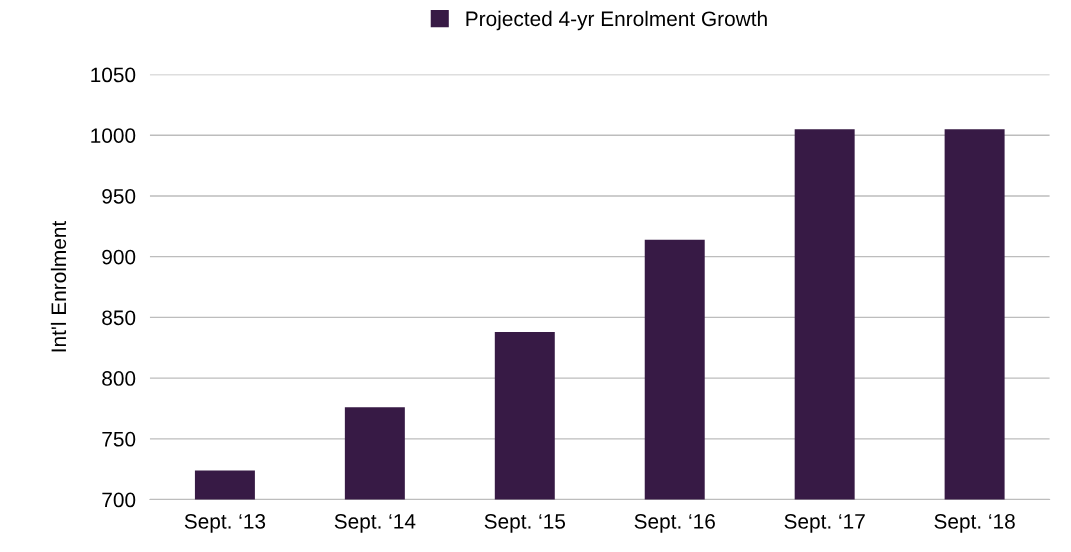 This screenshot has height=552, width=1071. I want to click on y-tick-label: 750, so click(119, 439).